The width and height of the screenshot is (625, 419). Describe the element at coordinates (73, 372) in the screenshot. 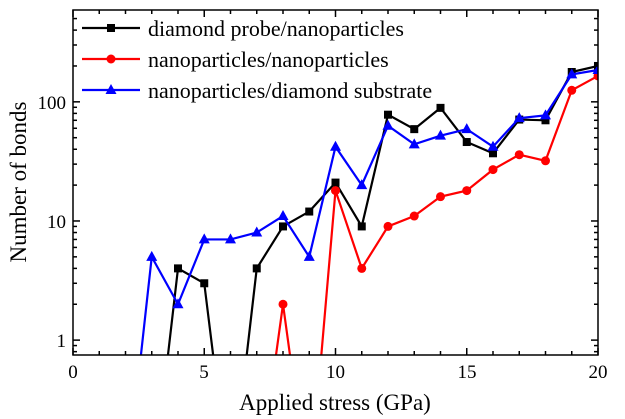

I see `x-tick-label: 0` at that location.